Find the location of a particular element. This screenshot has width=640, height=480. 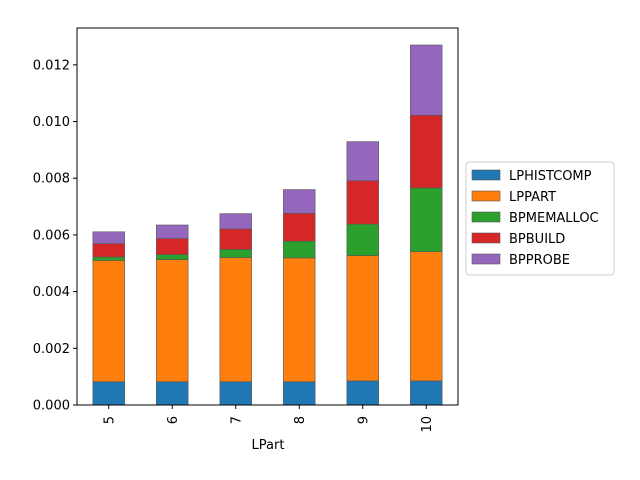

legend-swatch-lppart is located at coordinates (486, 196).